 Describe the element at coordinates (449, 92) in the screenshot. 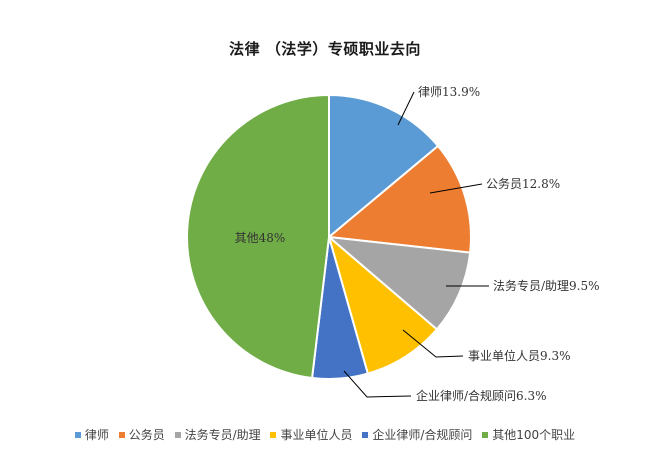

I see `data-label-lawyer: 律师13.9%` at that location.